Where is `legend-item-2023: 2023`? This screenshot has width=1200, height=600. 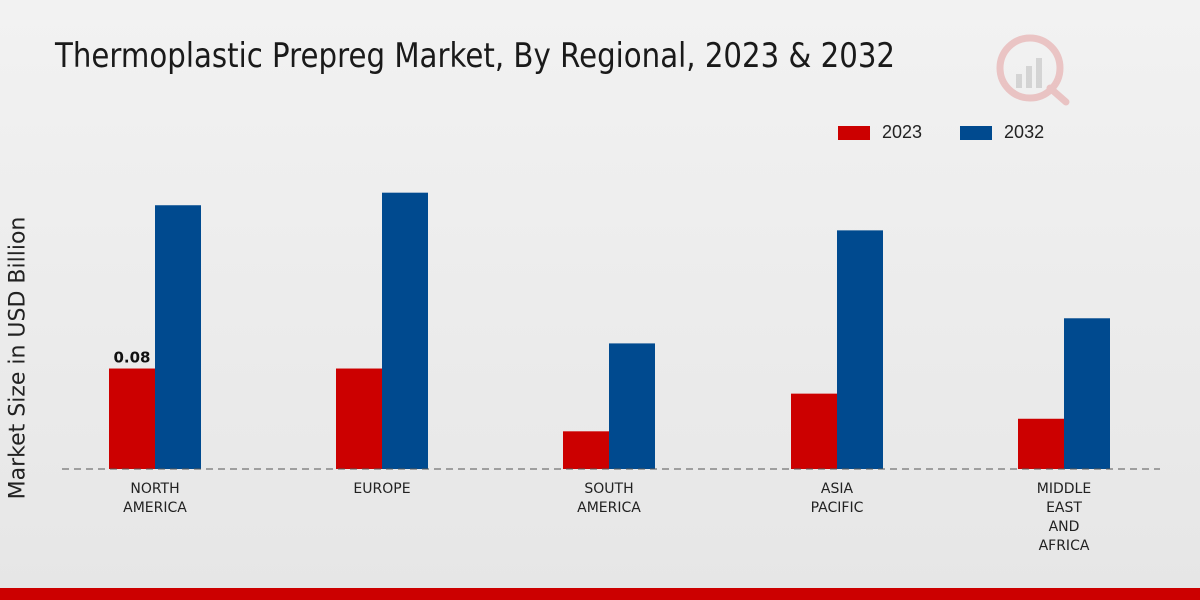 legend-item-2023: 2023 is located at coordinates (880, 132).